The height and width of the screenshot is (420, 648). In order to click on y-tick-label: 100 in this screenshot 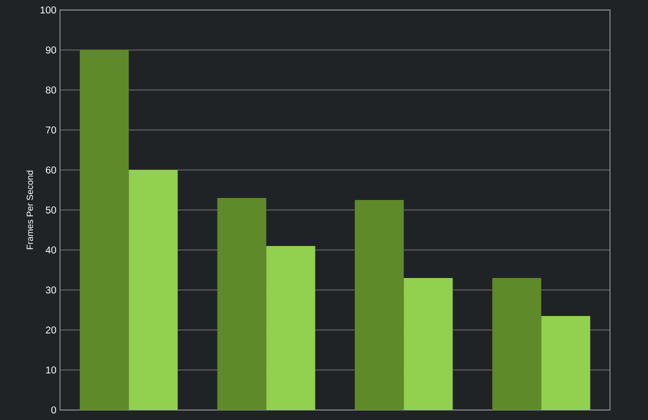, I will do `click(48, 10)`.